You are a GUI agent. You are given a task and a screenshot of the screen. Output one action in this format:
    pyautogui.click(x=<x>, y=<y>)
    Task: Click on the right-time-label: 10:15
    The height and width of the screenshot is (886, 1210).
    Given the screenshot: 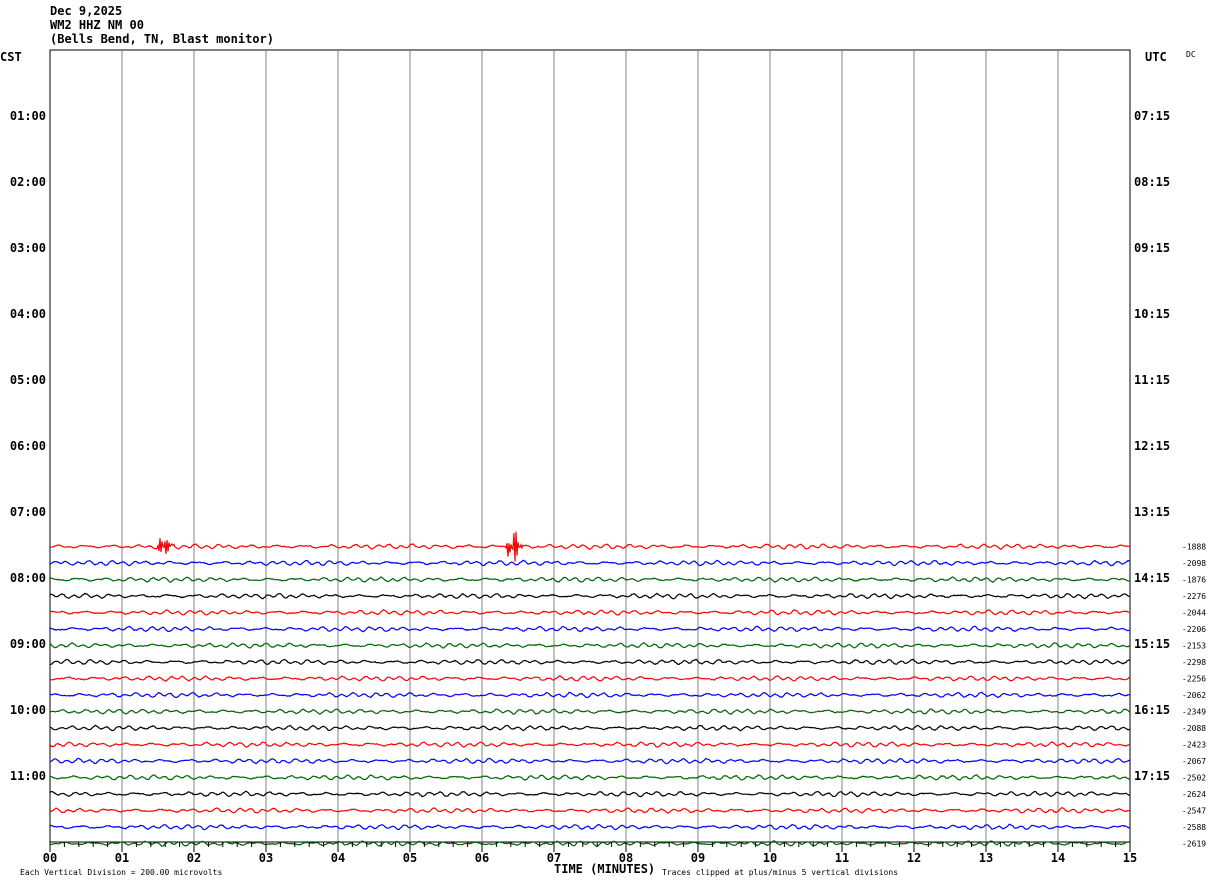 What is the action you would take?
    pyautogui.click(x=1152, y=314)
    